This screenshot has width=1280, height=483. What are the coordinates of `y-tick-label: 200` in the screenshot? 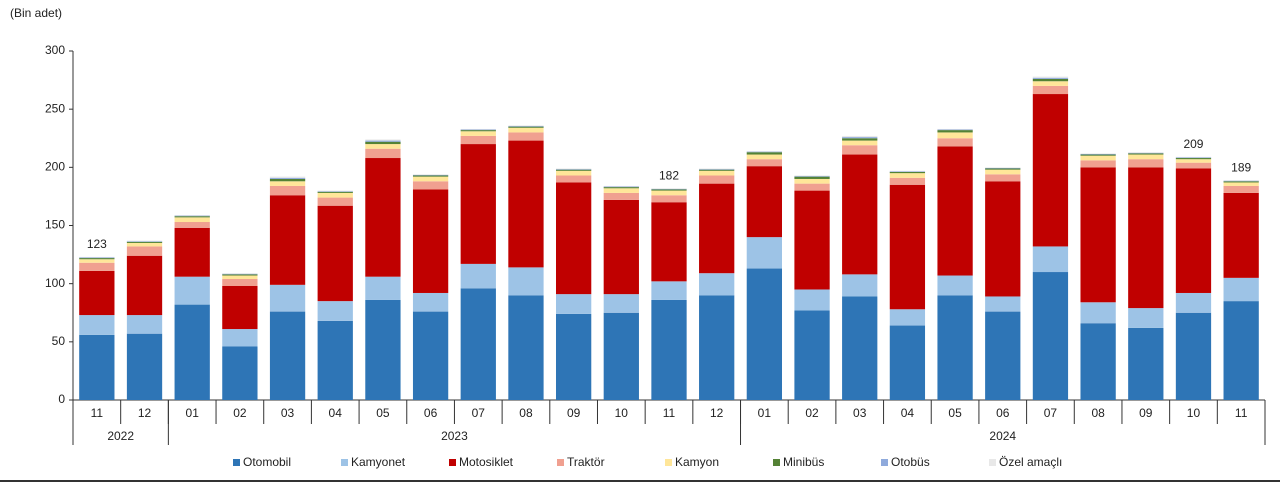 It's located at (55, 167).